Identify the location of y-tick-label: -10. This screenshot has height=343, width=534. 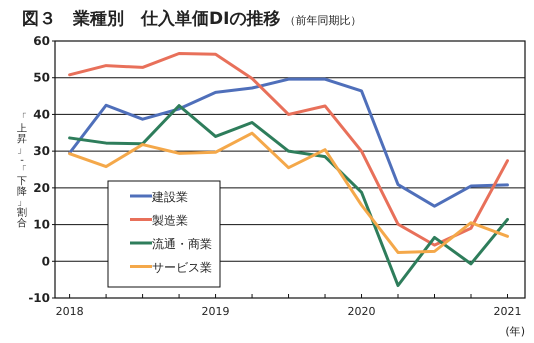
(39, 298).